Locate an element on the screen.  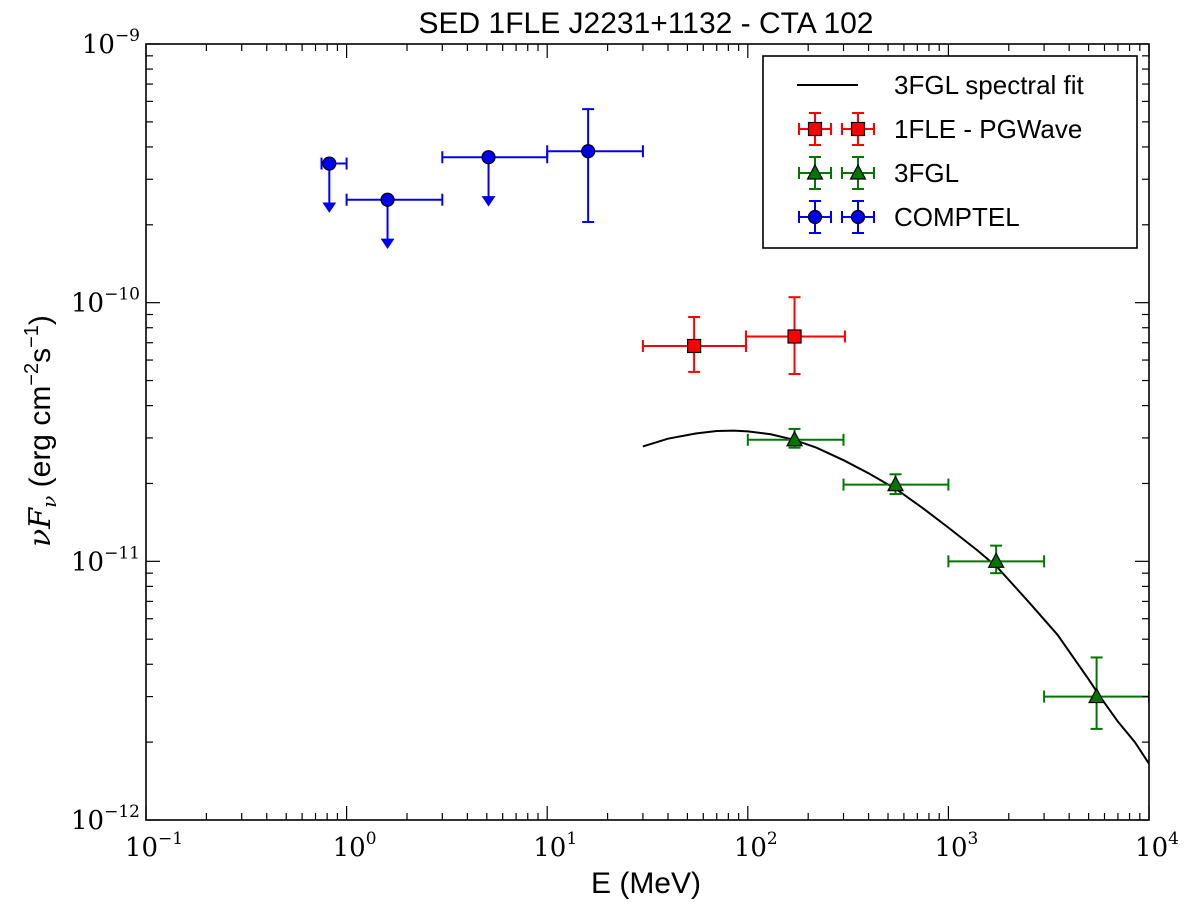
y-label-cm-exponent: −2 is located at coordinates (32, 374).